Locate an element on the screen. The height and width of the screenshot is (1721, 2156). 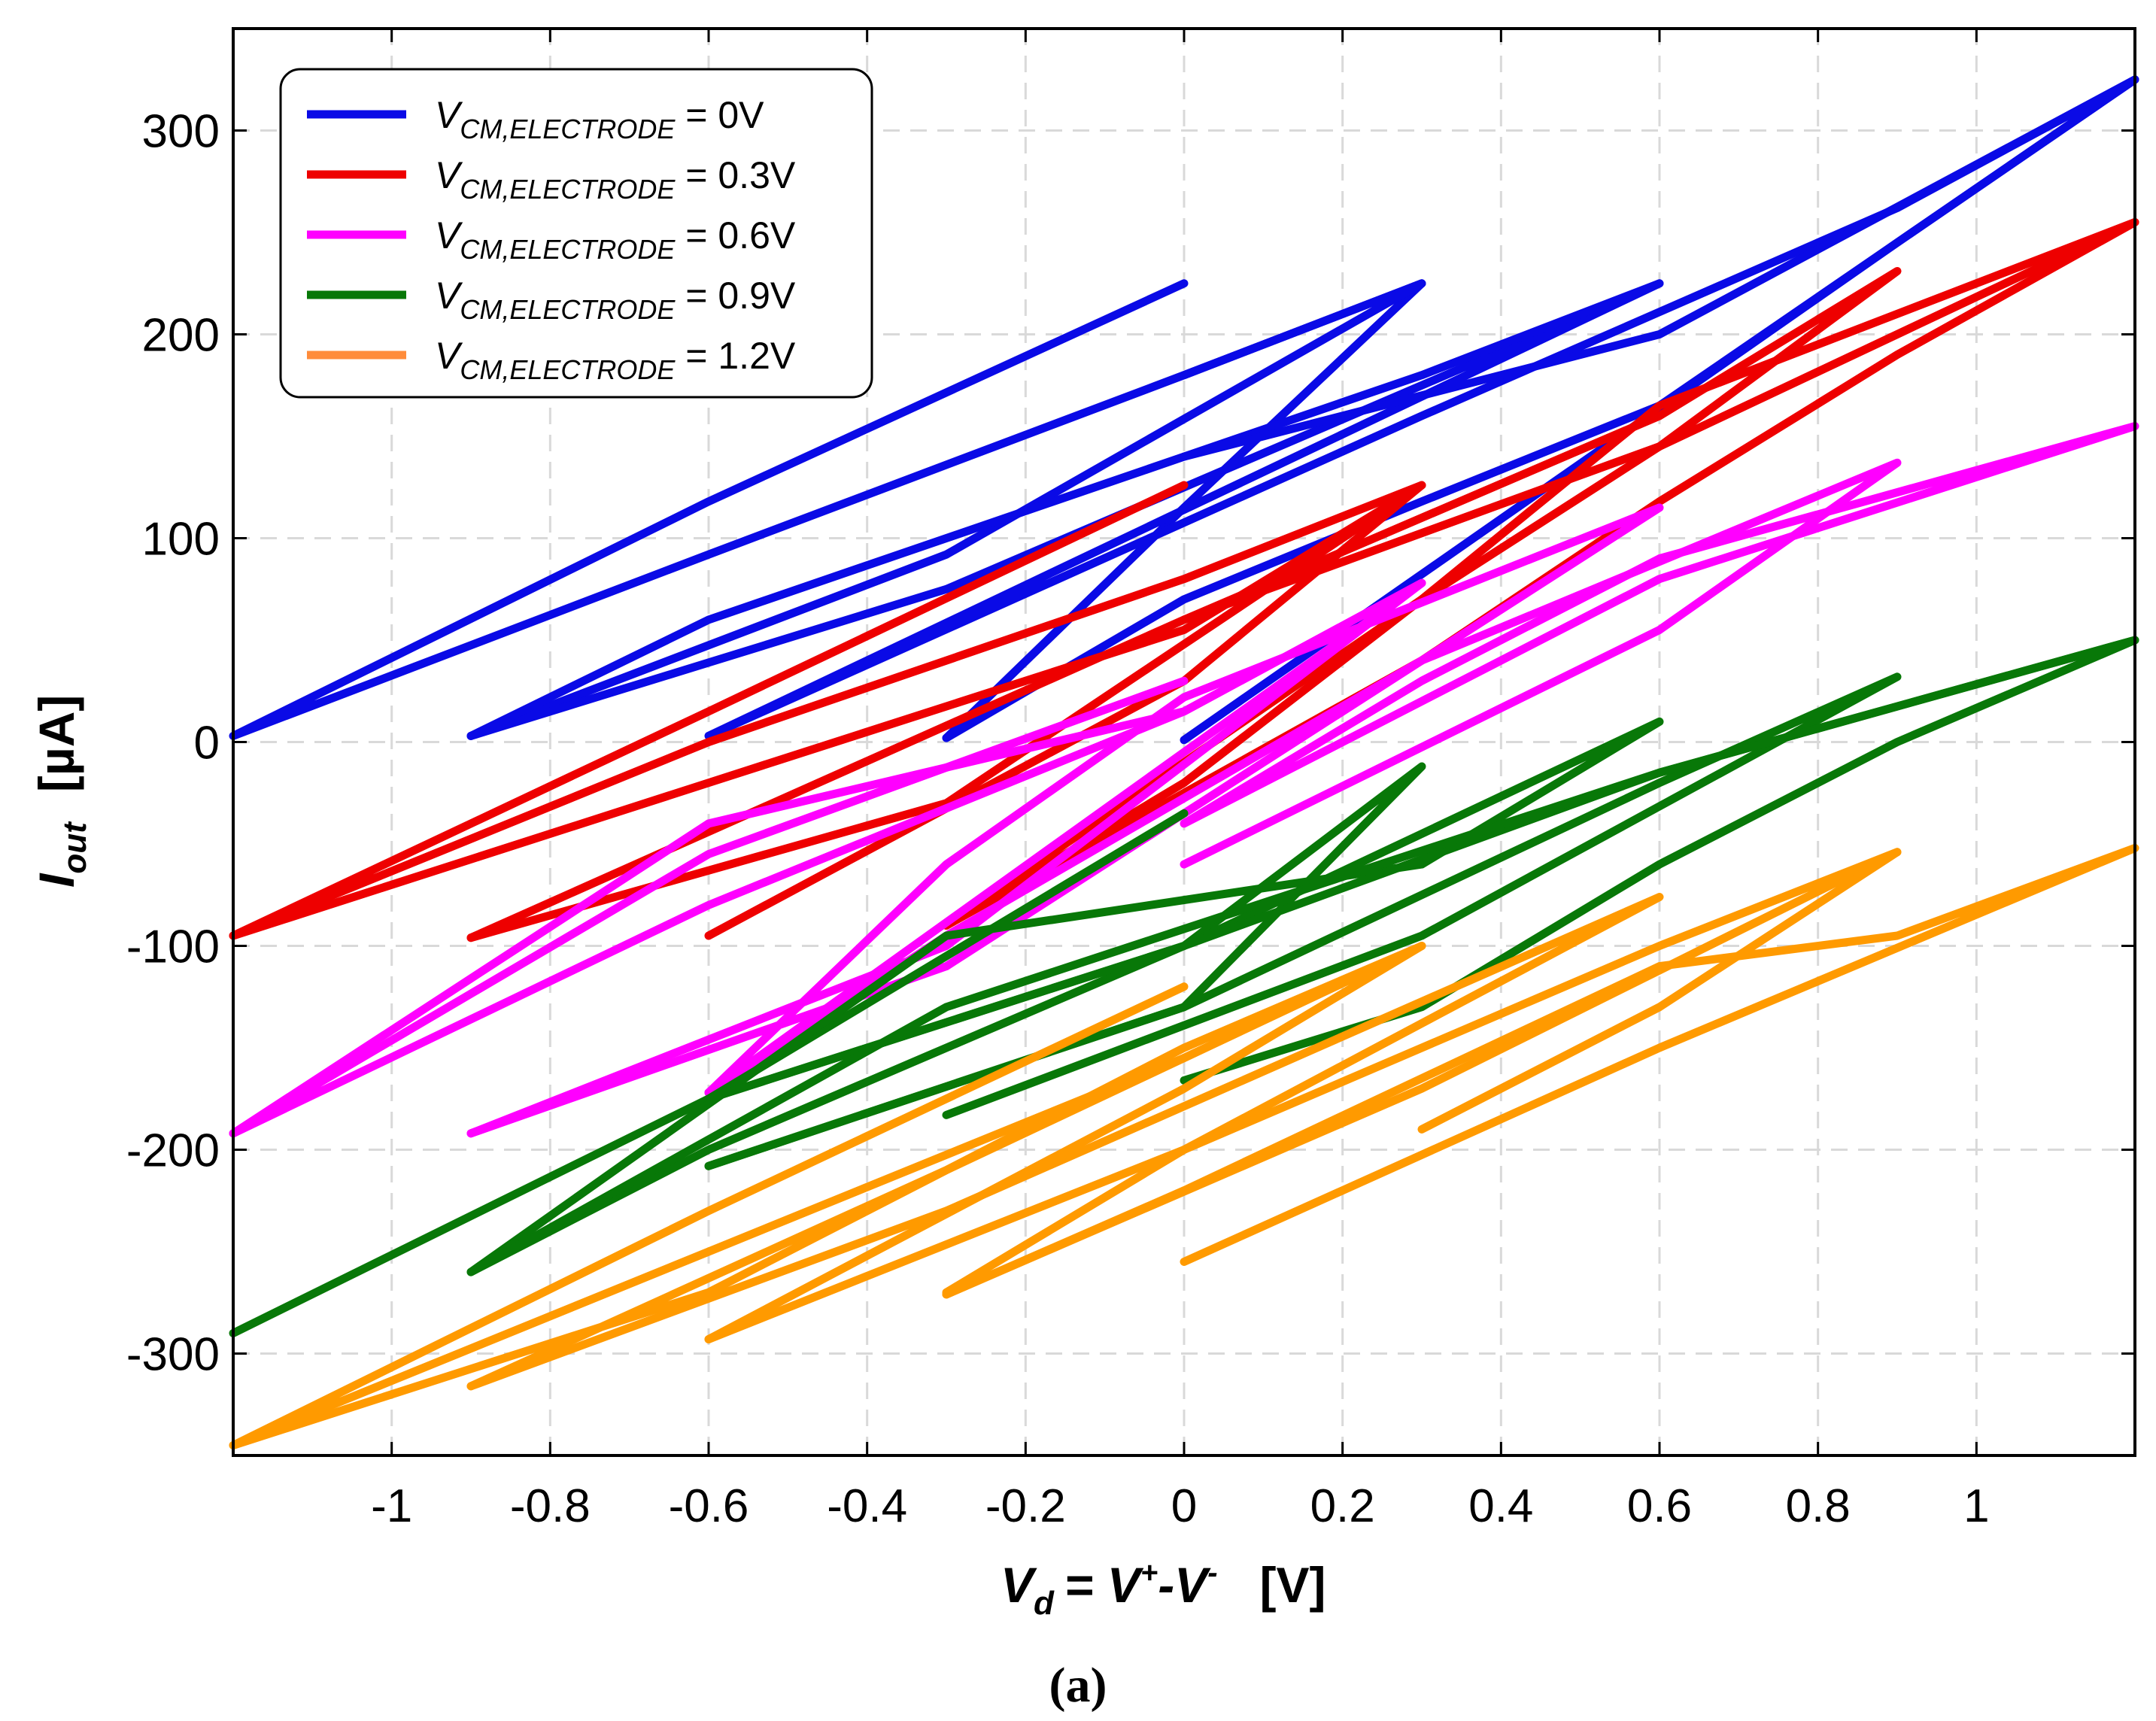
y-tick-label: 100 is located at coordinates (181, 540).